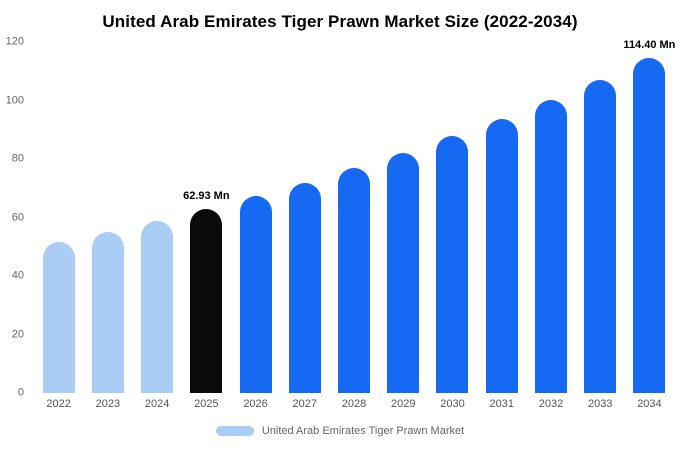  I want to click on bar-2034, so click(649, 225).